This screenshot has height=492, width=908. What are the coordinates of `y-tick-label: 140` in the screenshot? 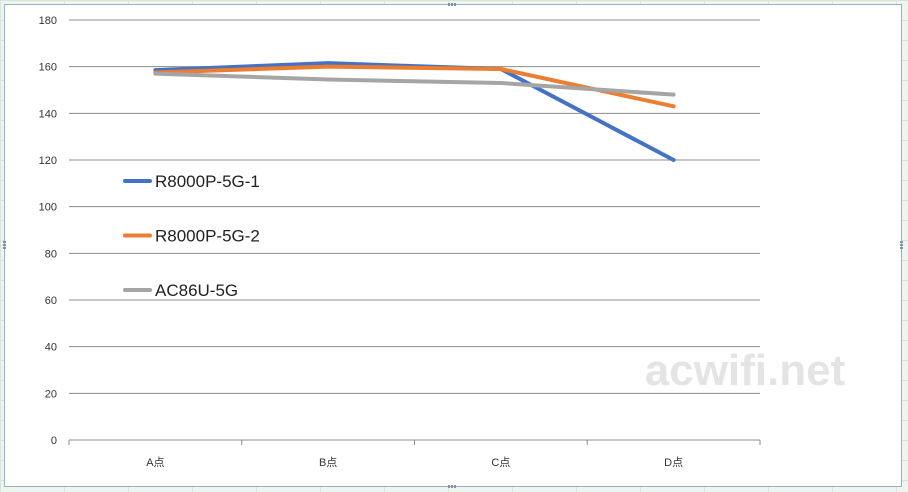 It's located at (48, 114).